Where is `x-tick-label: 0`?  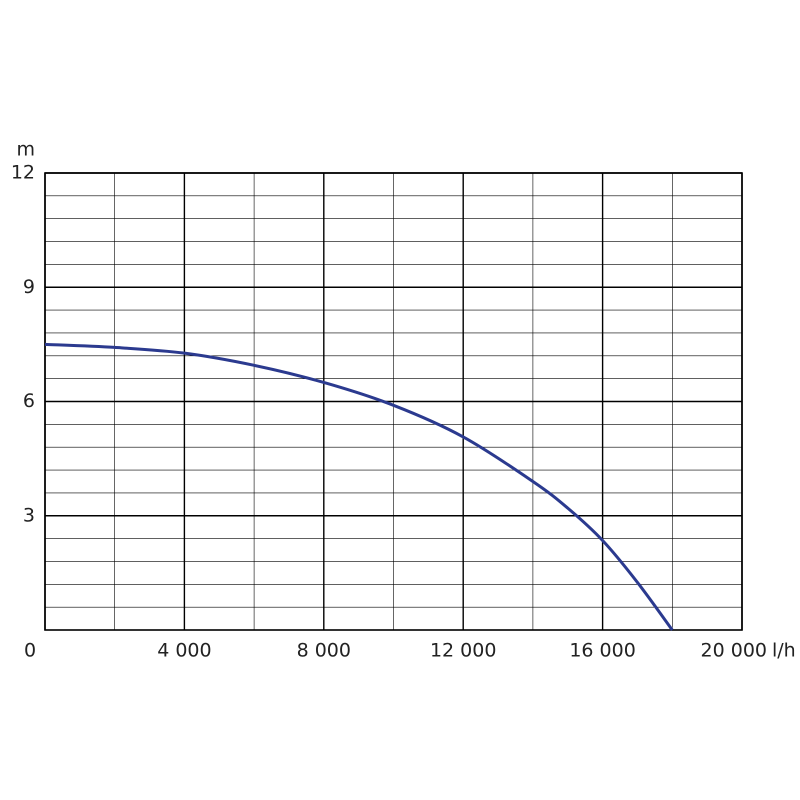
x-tick-label: 0 is located at coordinates (30, 651).